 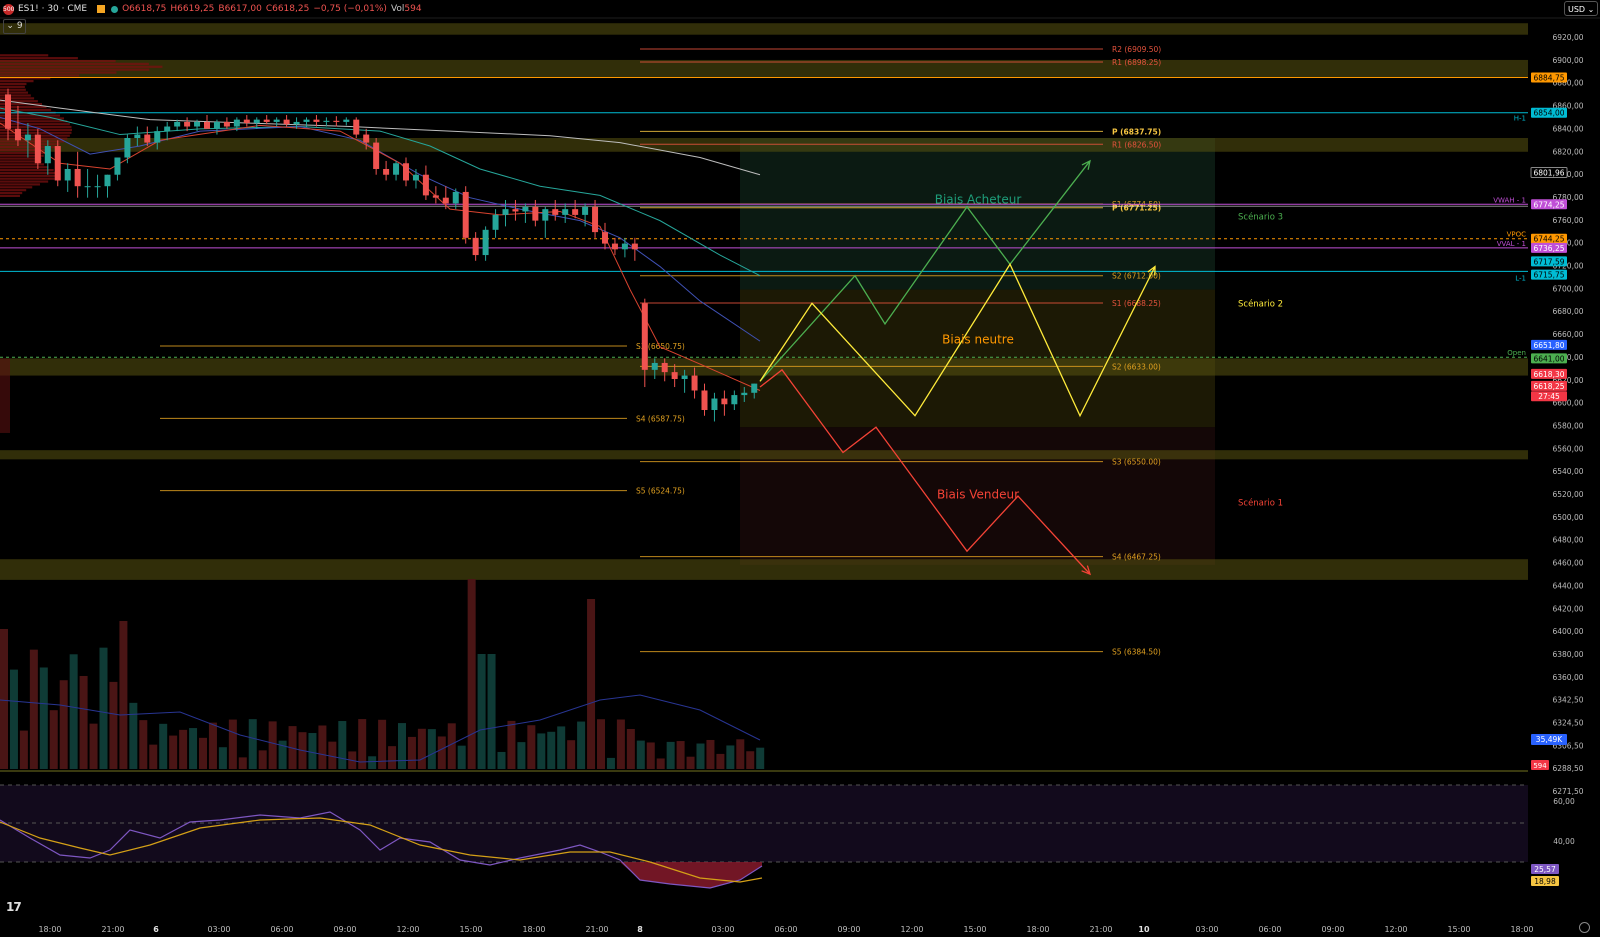 What do you see at coordinates (112, 929) in the screenshot?
I see `time-axis-tick: 21:00` at bounding box center [112, 929].